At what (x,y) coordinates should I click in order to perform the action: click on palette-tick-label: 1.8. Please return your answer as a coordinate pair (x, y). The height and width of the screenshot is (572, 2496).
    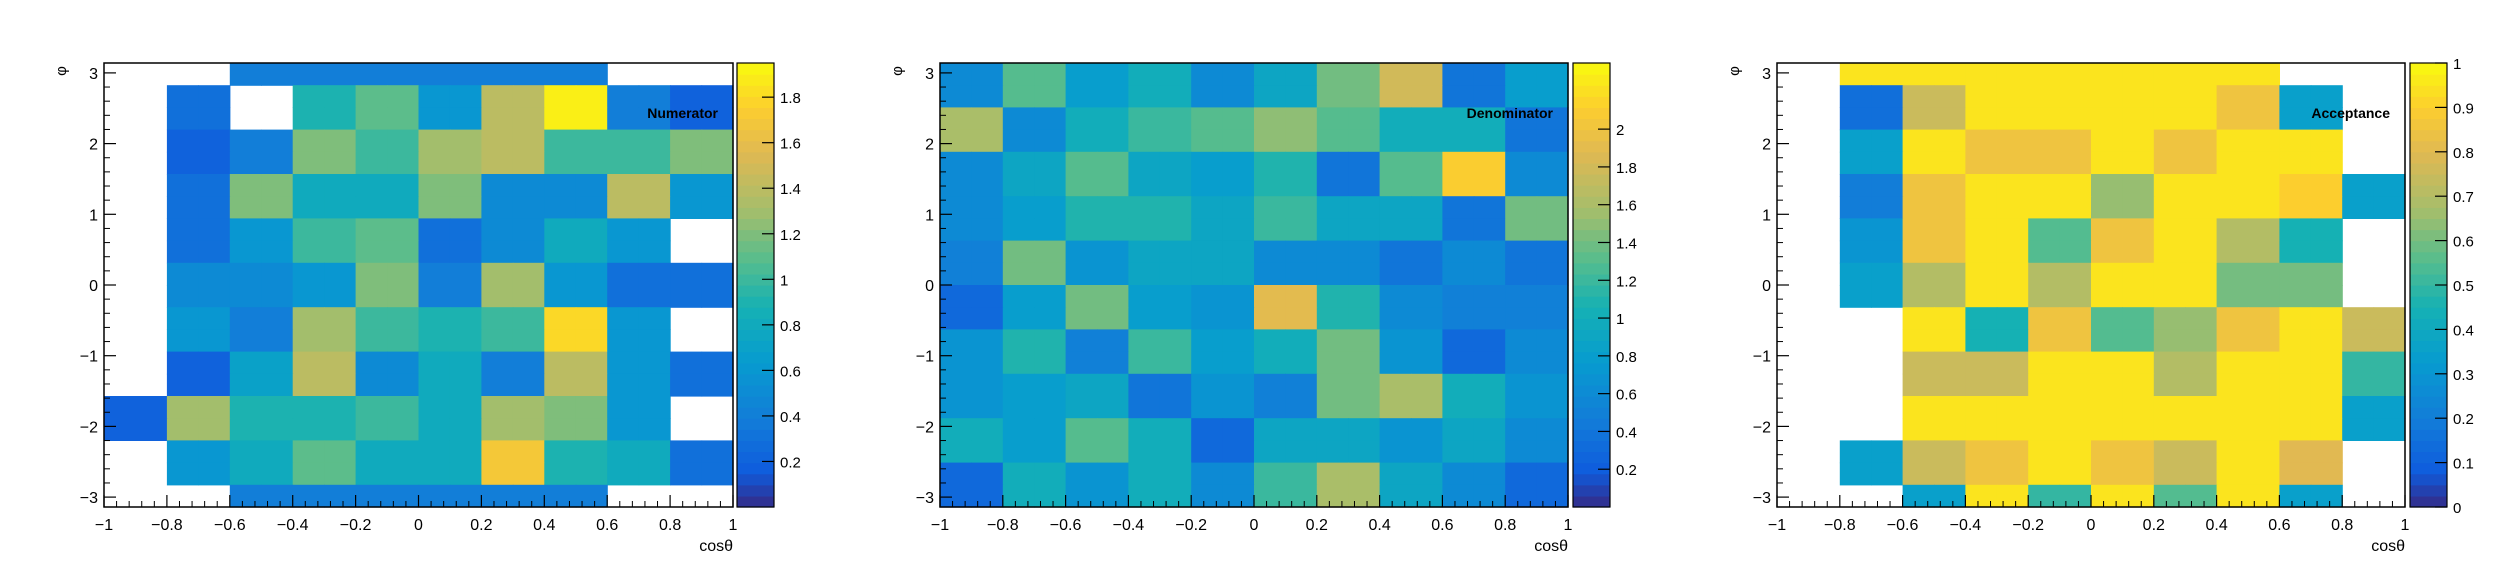
    Looking at the image, I should click on (790, 98).